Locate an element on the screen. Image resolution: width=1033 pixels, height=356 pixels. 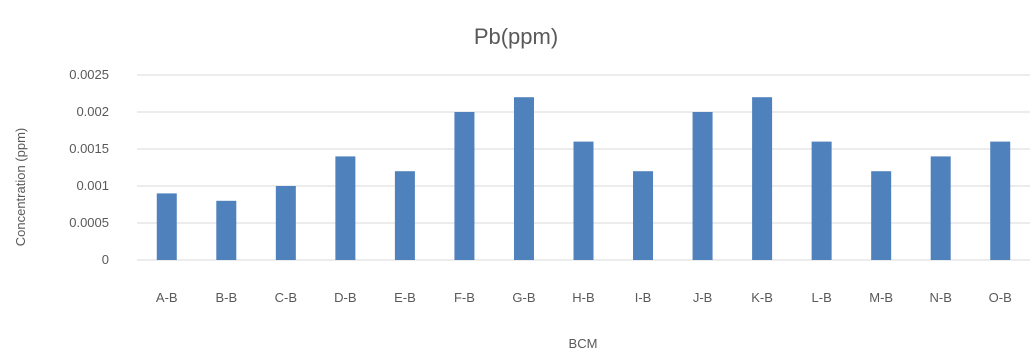
bar-G-B is located at coordinates (523, 178).